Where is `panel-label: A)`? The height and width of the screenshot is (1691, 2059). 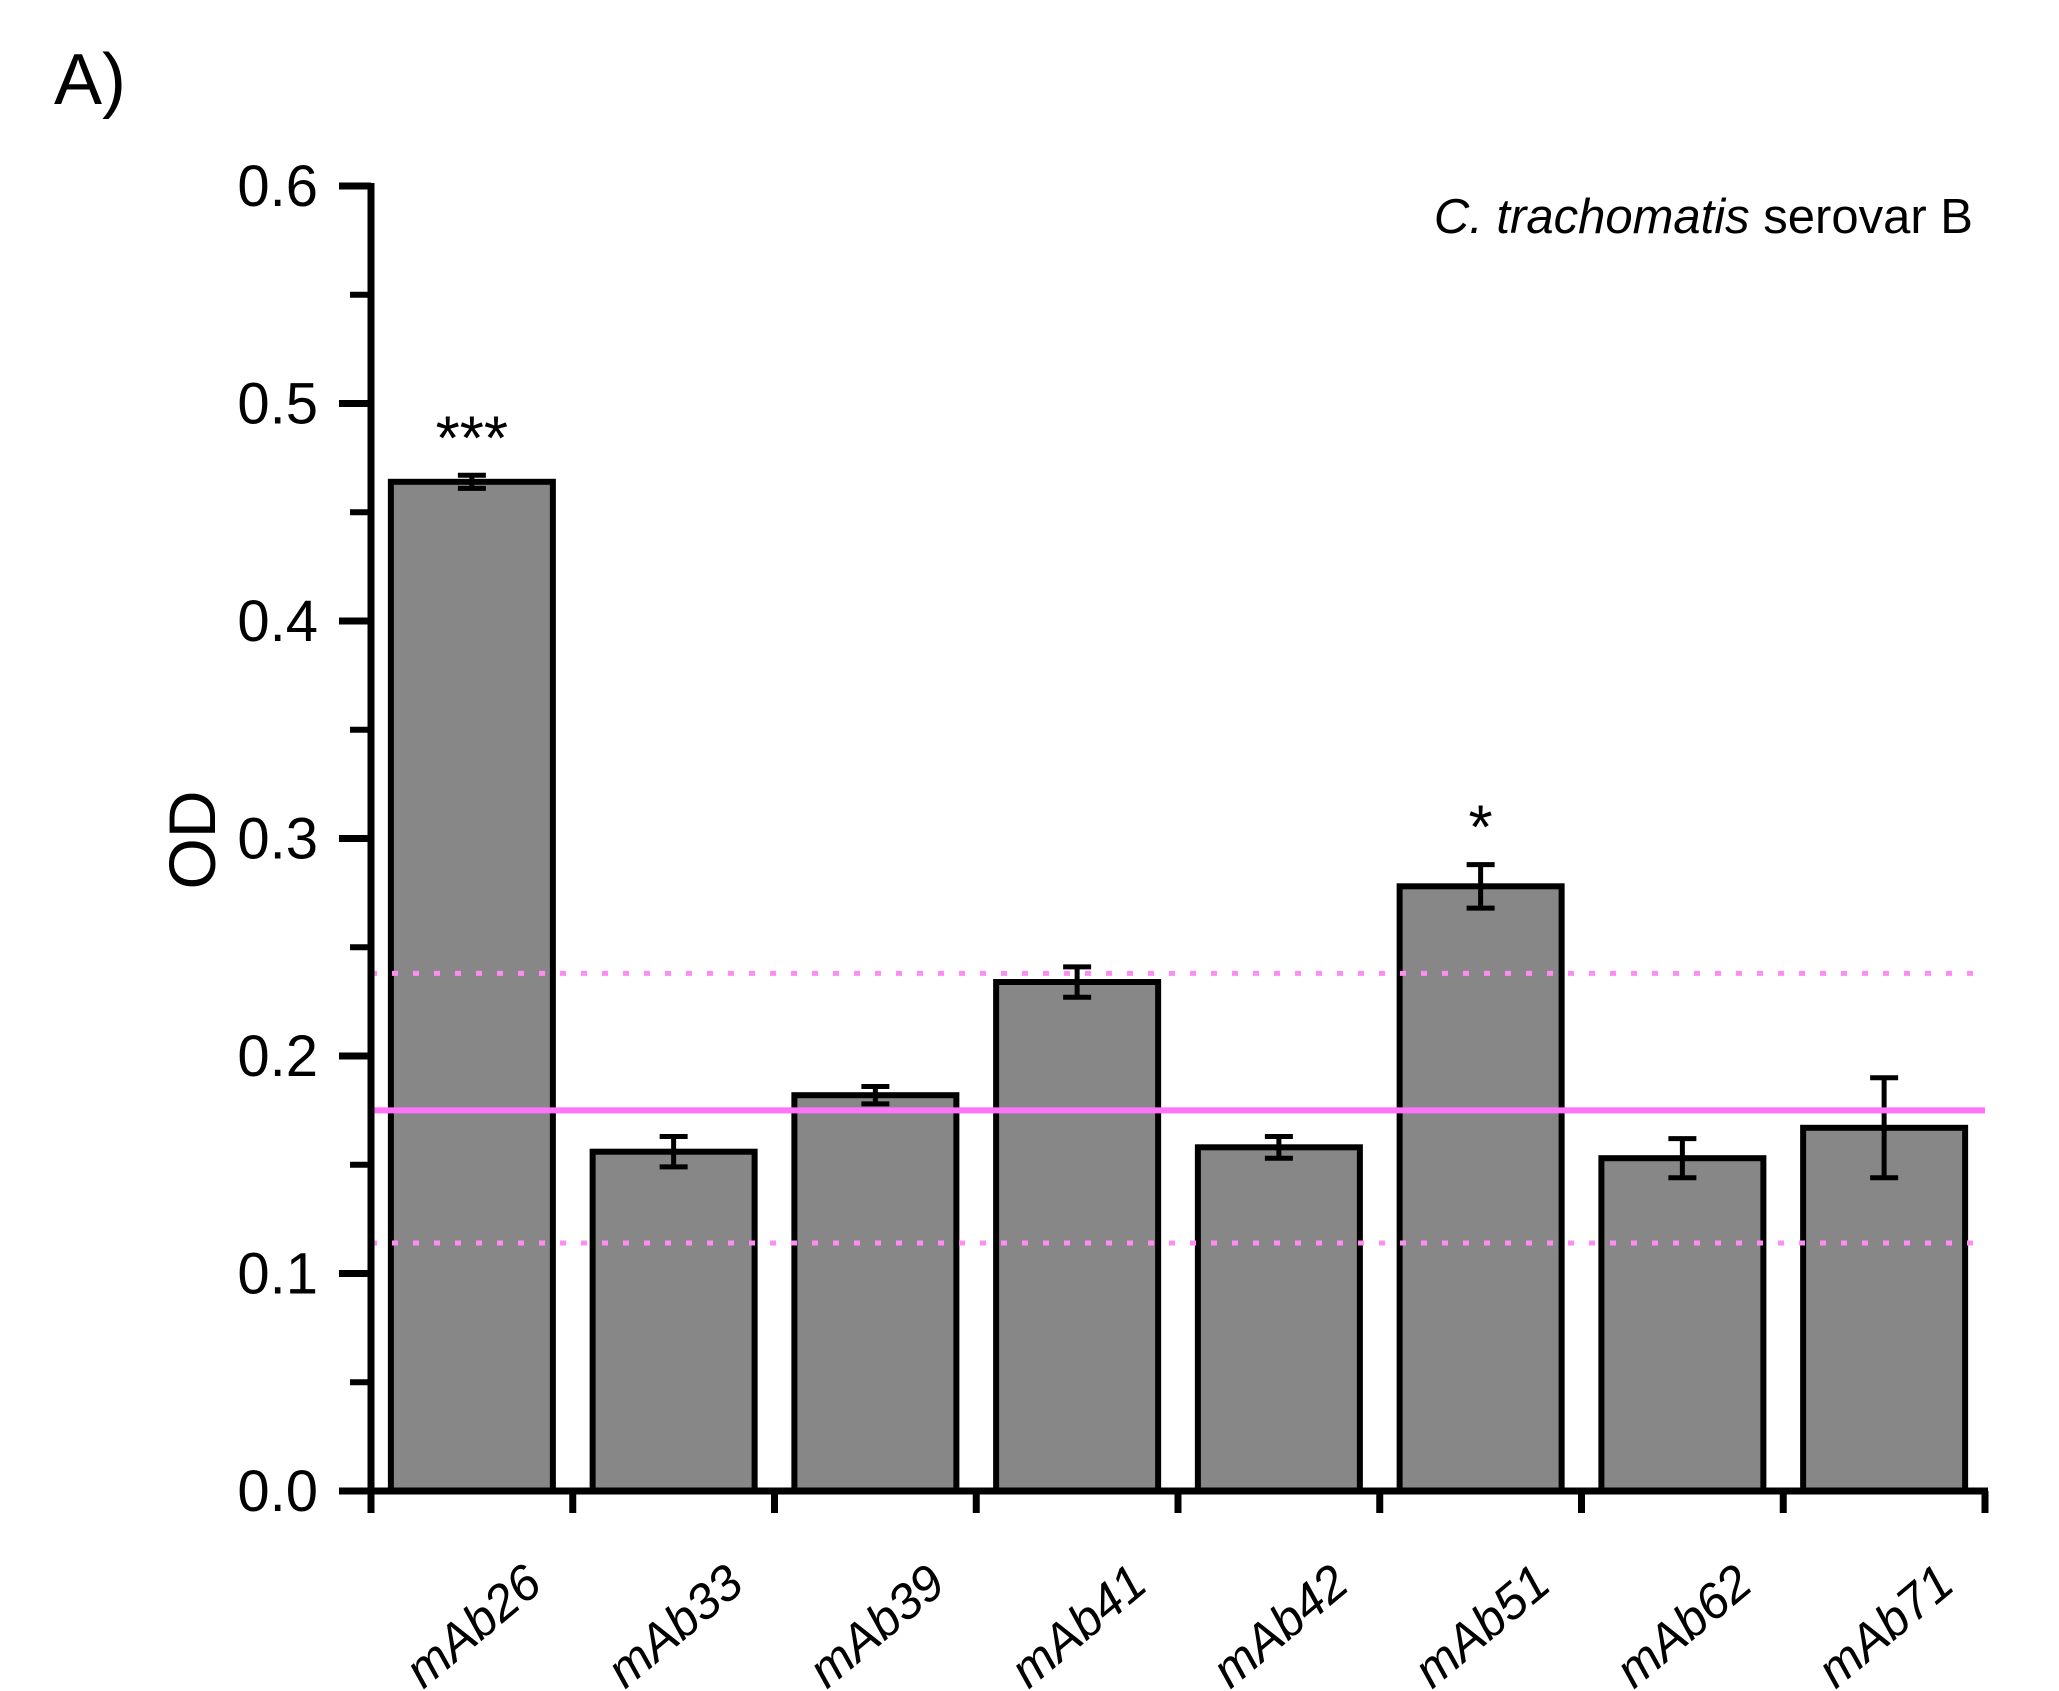
panel-label: A) is located at coordinates (90, 80).